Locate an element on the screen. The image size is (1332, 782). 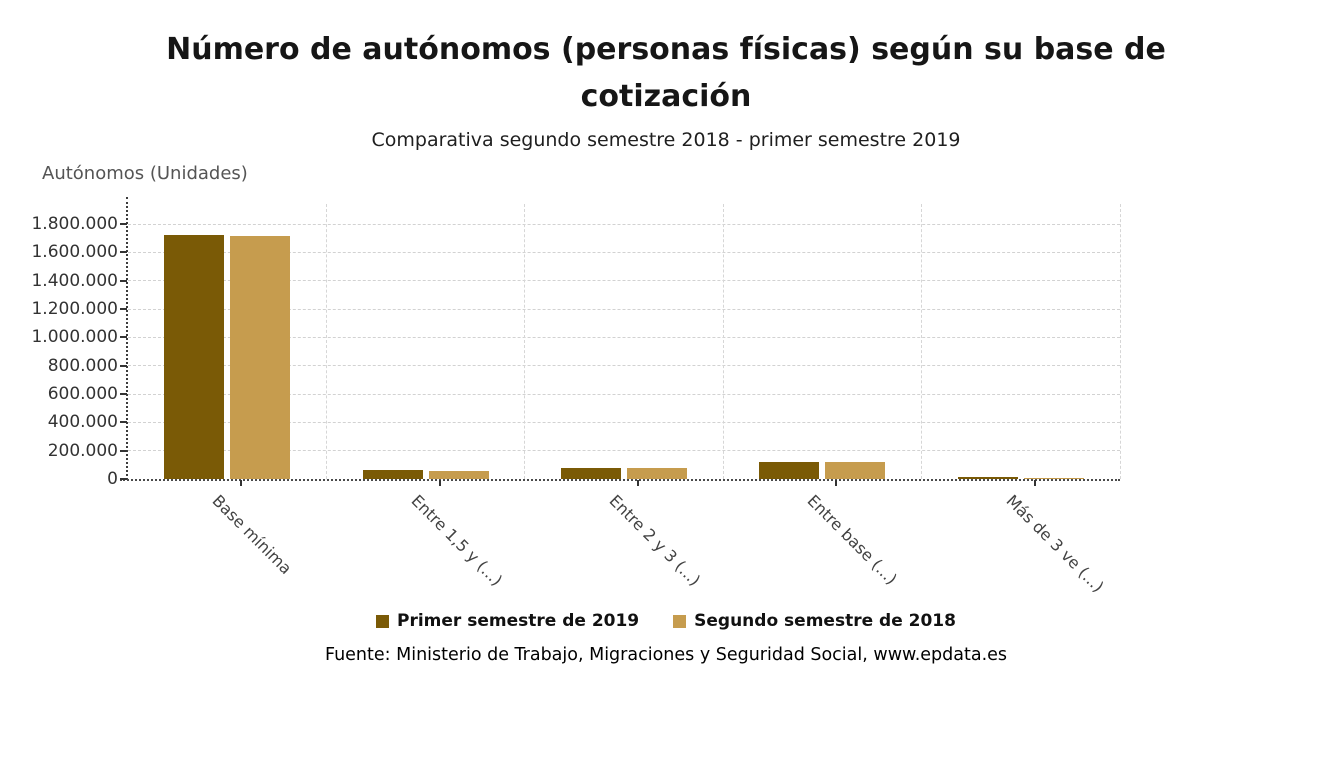
y-tick-label: 400.000 is located at coordinates (82, 422).